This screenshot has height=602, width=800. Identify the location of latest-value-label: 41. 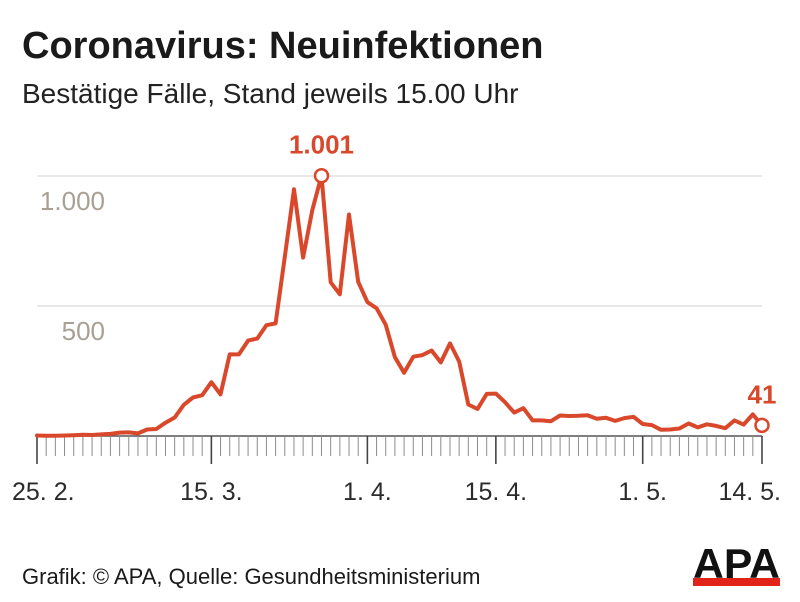
(762, 394).